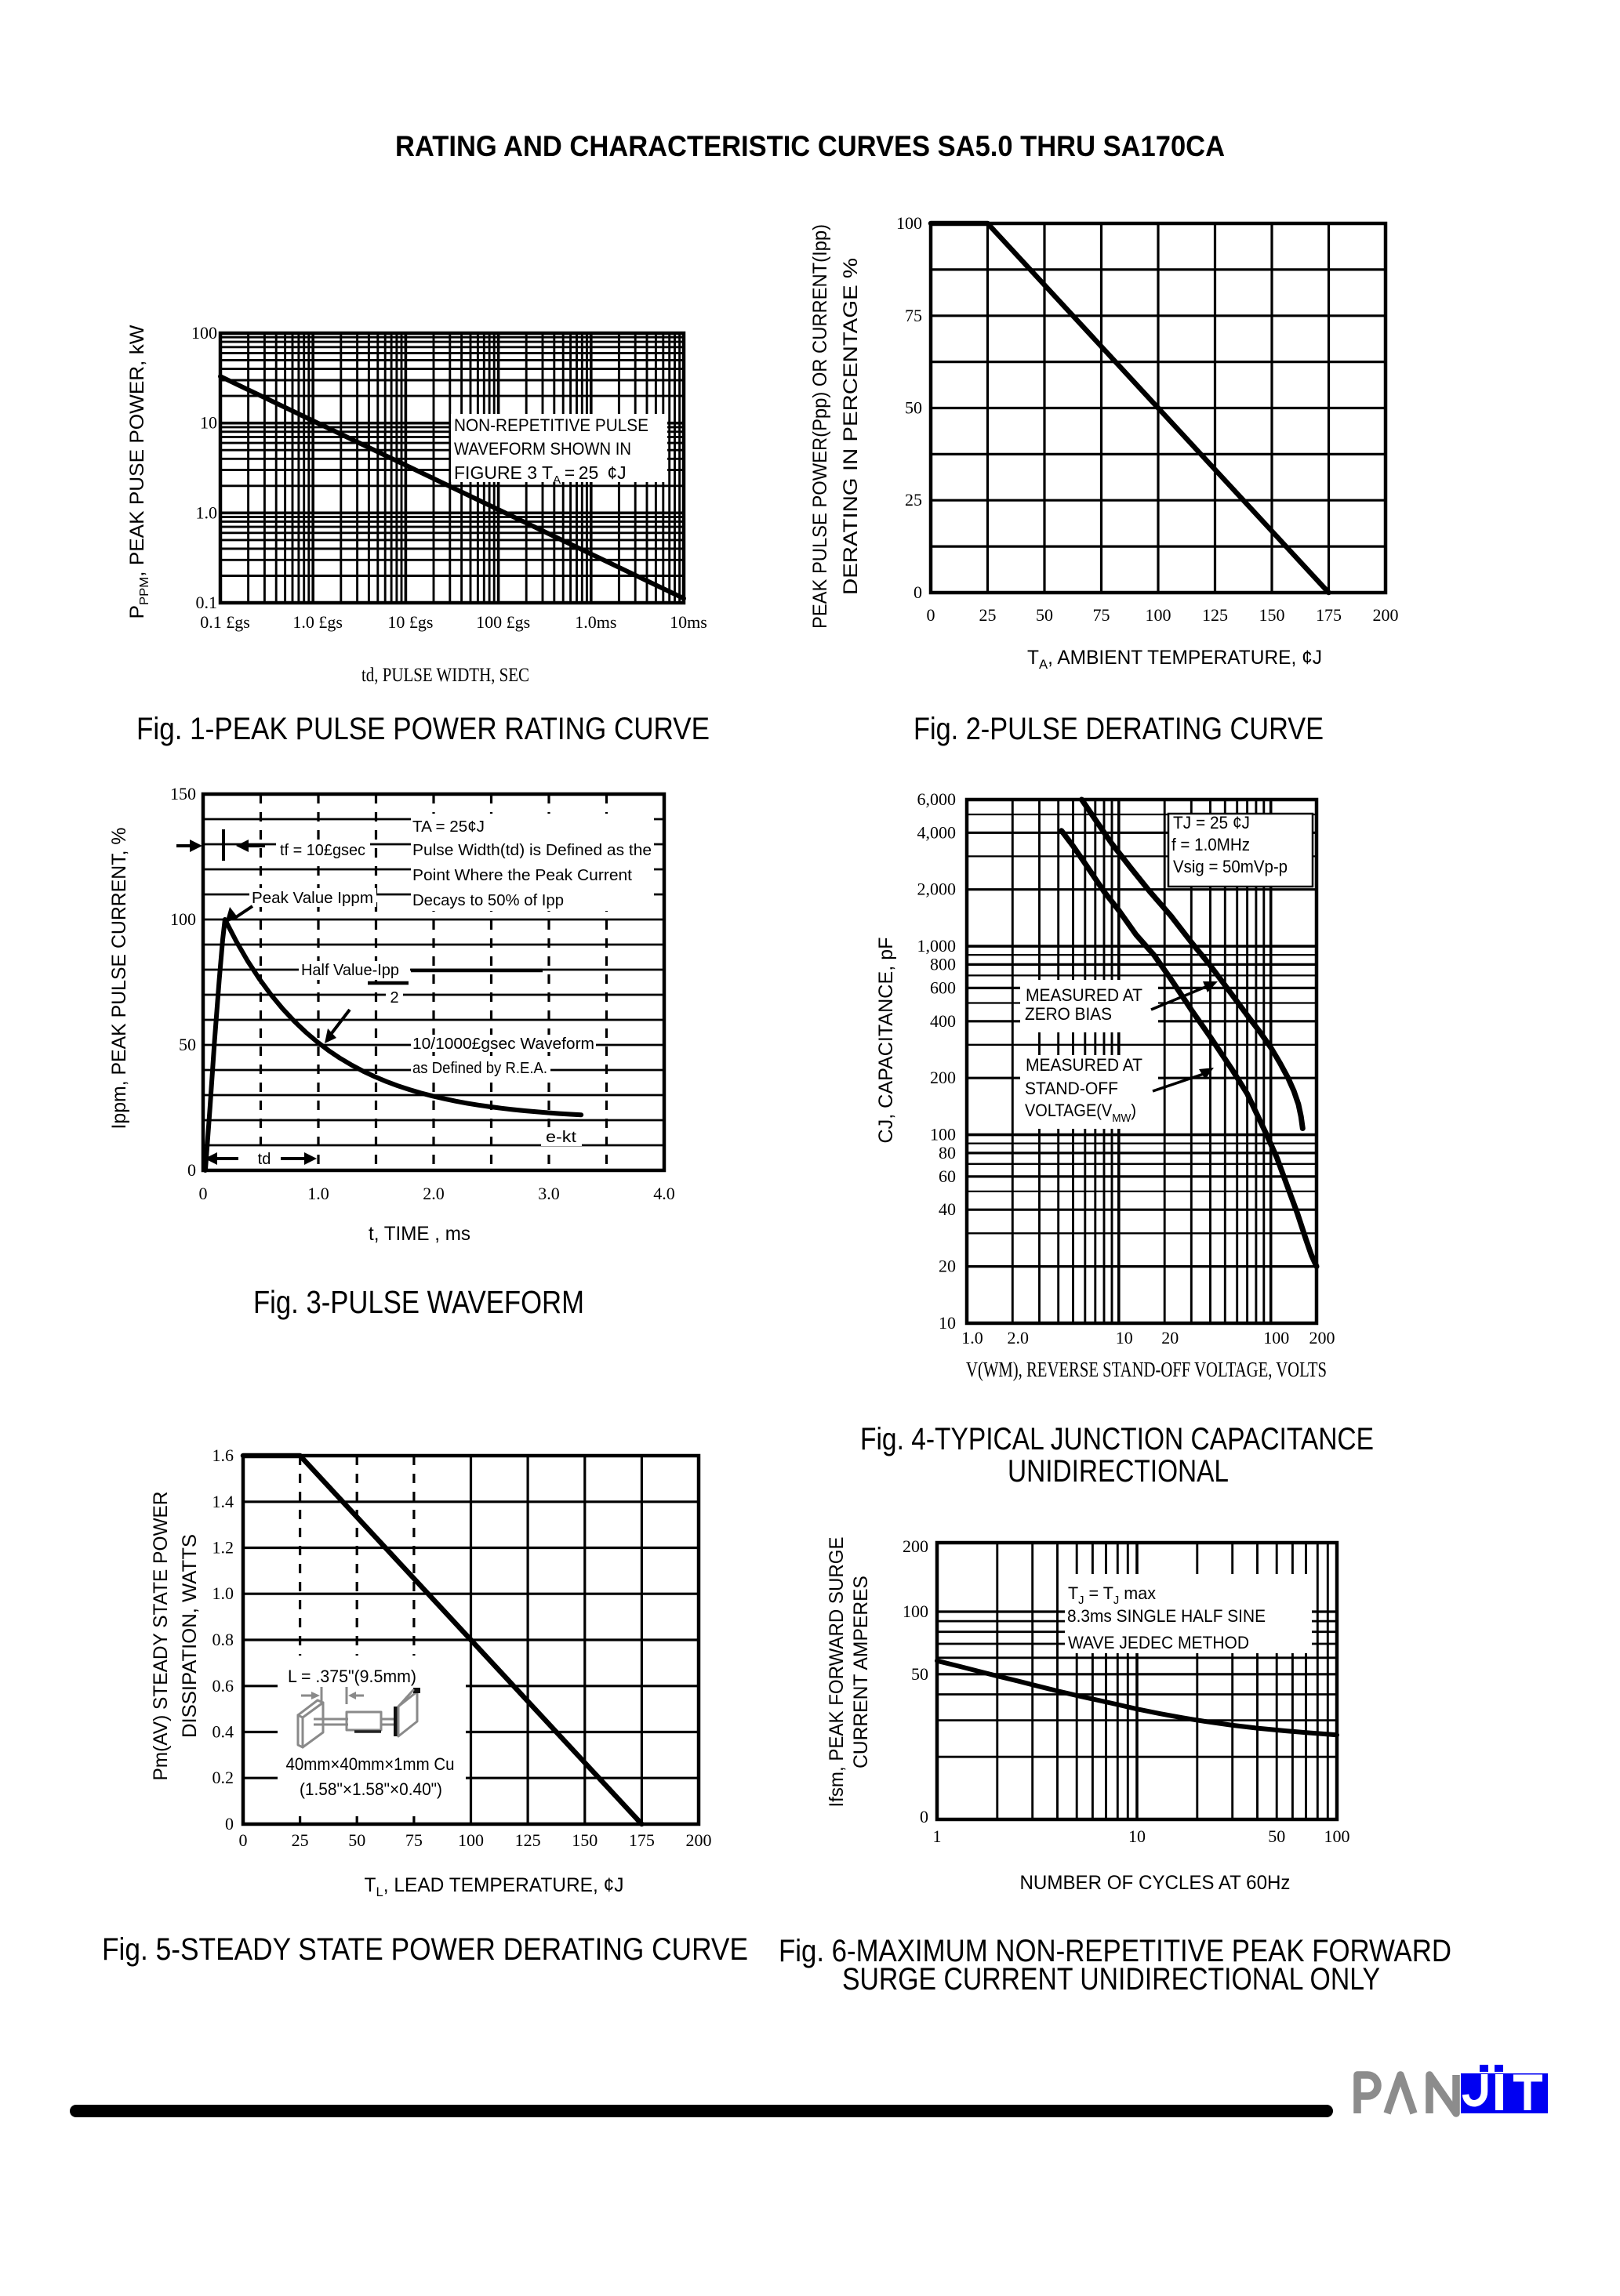 The width and height of the screenshot is (1620, 2296). Describe the element at coordinates (223, 1548) in the screenshot. I see `svg-text: 1.2` at that location.